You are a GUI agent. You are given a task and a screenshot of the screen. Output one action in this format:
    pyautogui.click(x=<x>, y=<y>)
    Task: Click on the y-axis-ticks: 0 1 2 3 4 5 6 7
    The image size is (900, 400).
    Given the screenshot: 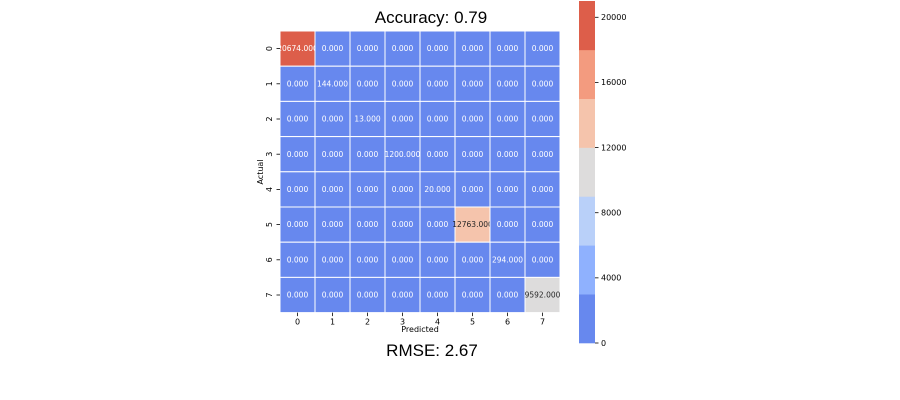 What is the action you would take?
    pyautogui.click(x=272, y=172)
    